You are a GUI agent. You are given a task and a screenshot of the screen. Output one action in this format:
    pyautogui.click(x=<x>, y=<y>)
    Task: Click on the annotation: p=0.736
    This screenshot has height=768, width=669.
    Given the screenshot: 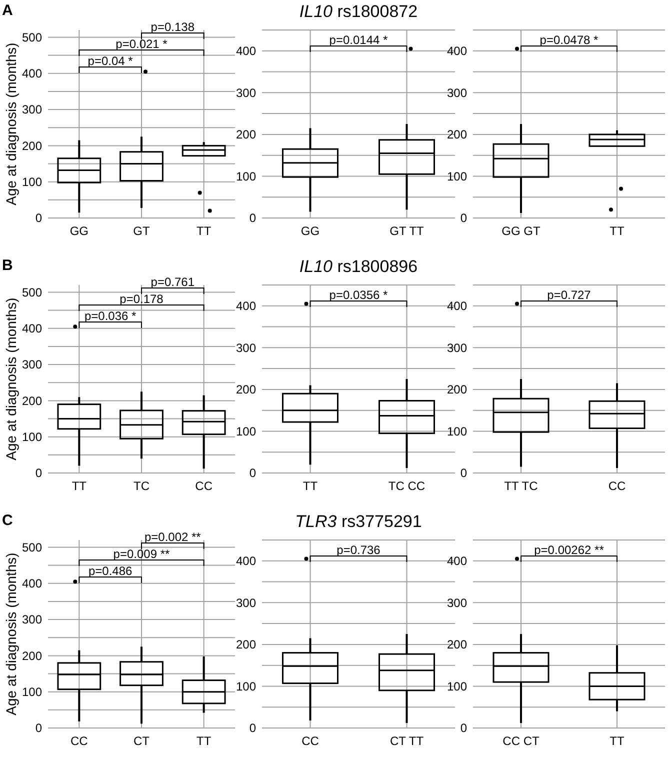 What is the action you would take?
    pyautogui.click(x=358, y=550)
    